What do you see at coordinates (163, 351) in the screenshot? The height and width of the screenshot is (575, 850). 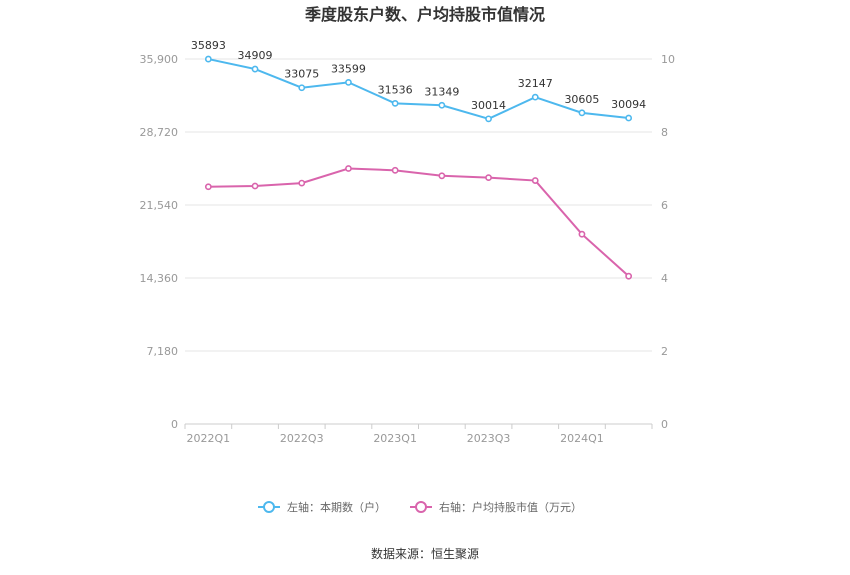 I see `y-left-tick-label: 7,180` at bounding box center [163, 351].